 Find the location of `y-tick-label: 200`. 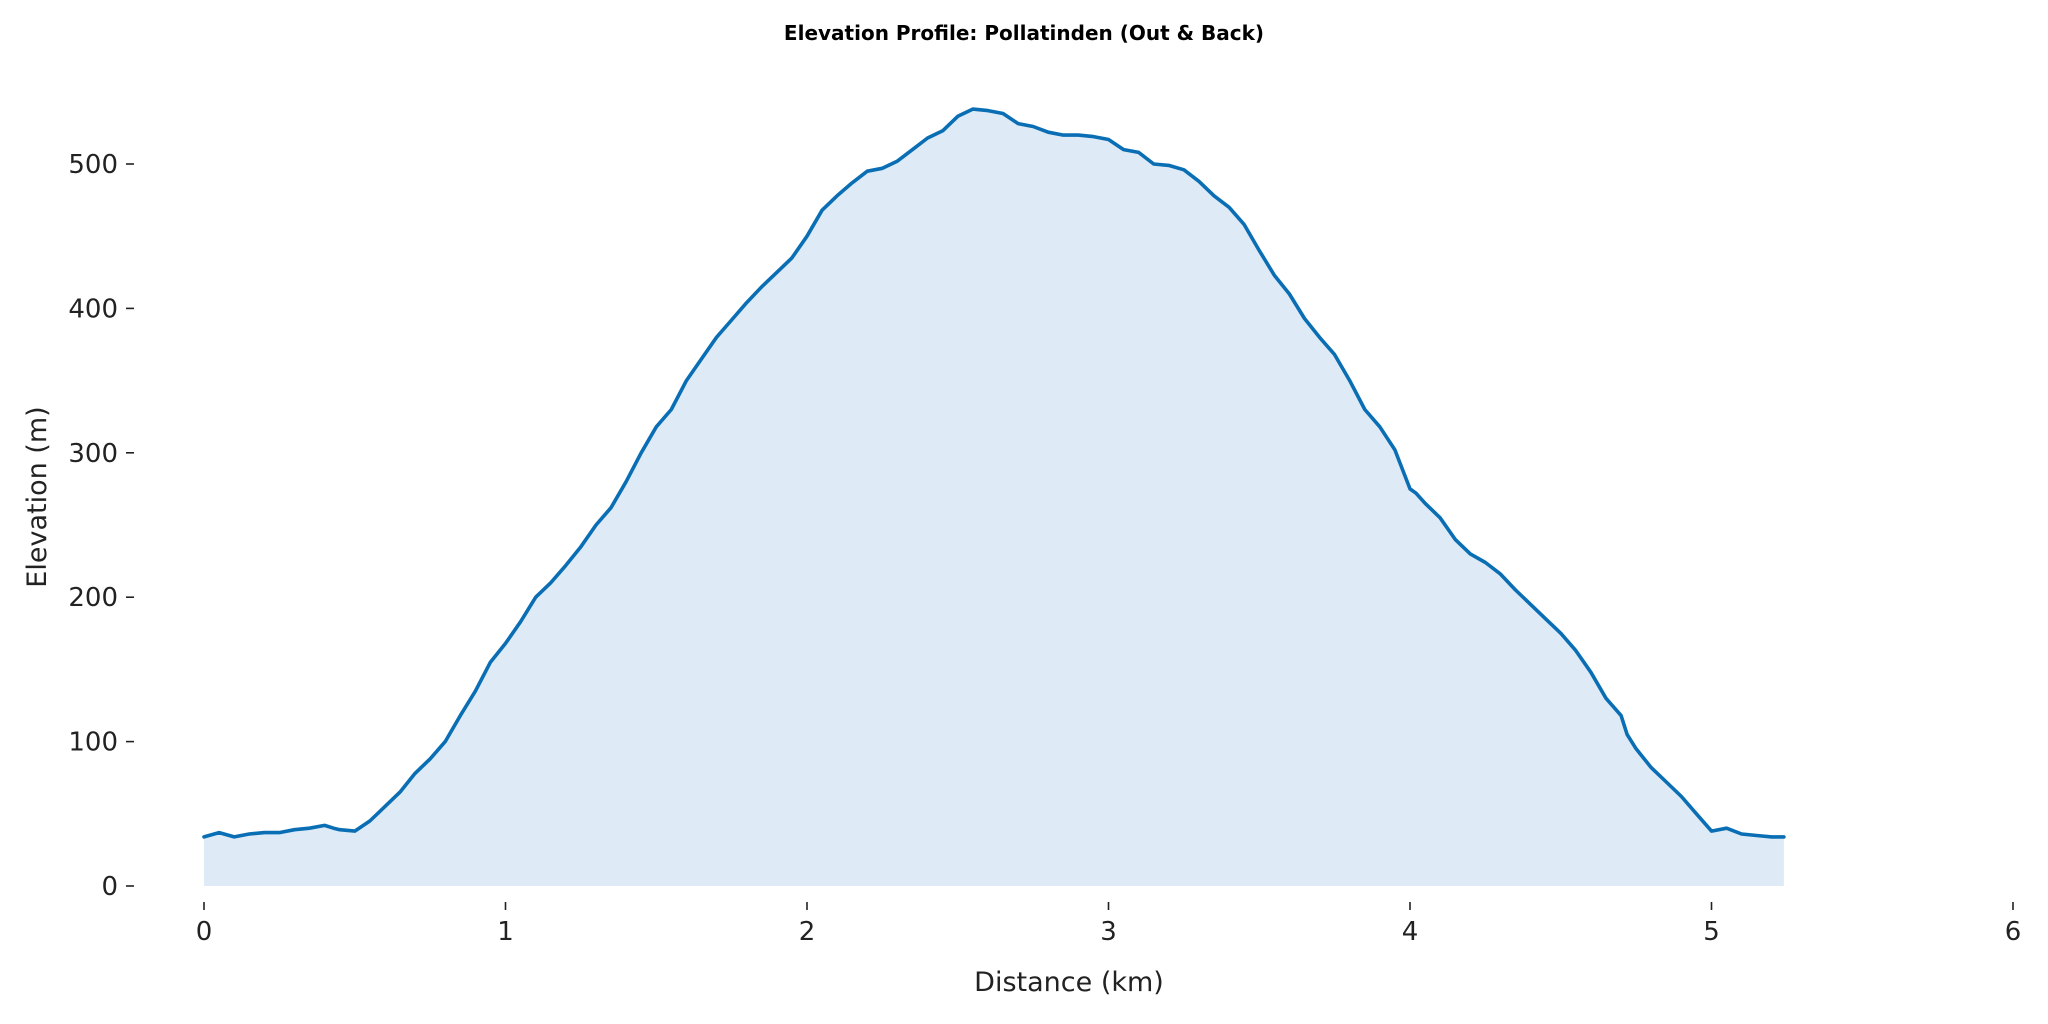

y-tick-label: 200 is located at coordinates (93, 598).